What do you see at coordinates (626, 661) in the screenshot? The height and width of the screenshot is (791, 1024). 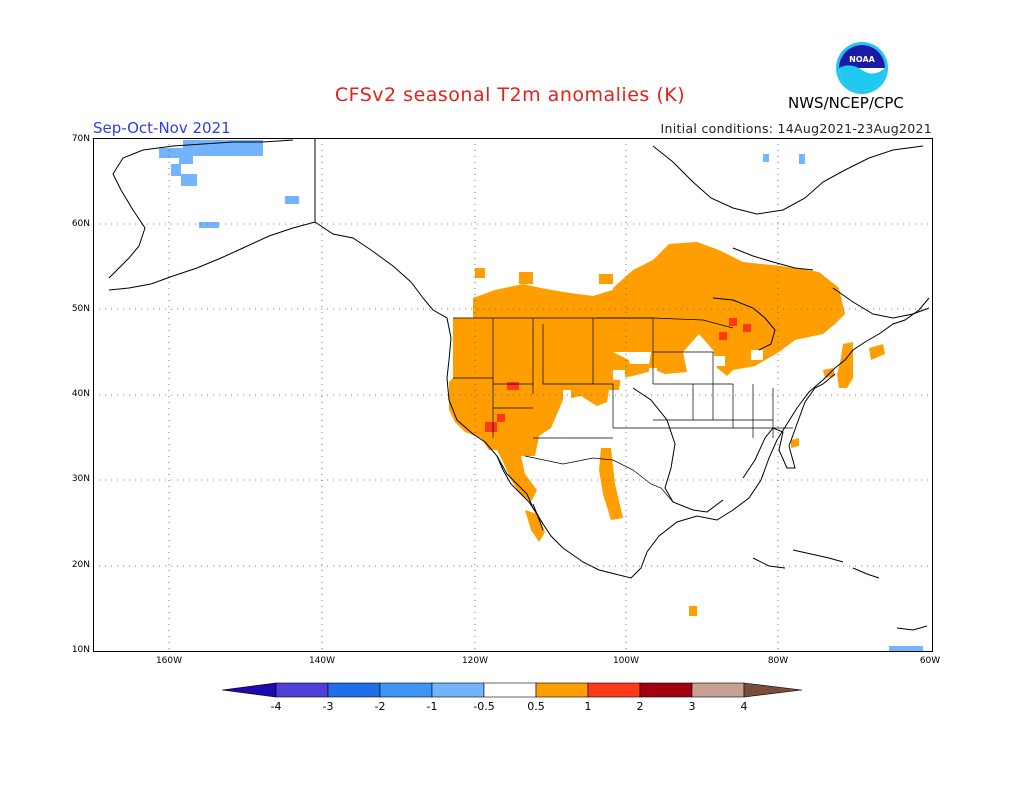 I see `lon-label-100w: 100W` at bounding box center [626, 661].